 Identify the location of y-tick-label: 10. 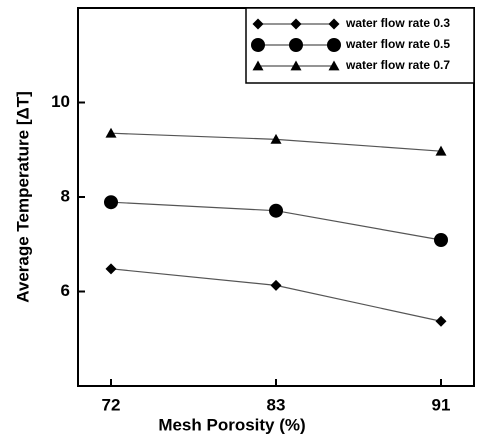
(60, 101).